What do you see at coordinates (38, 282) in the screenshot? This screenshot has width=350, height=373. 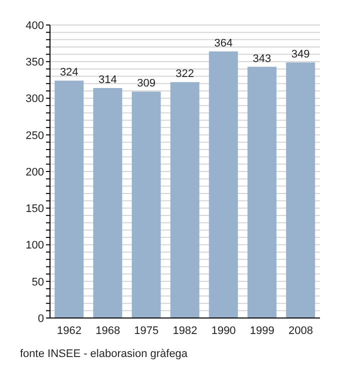 I see `y-tick-label: 50` at bounding box center [38, 282].